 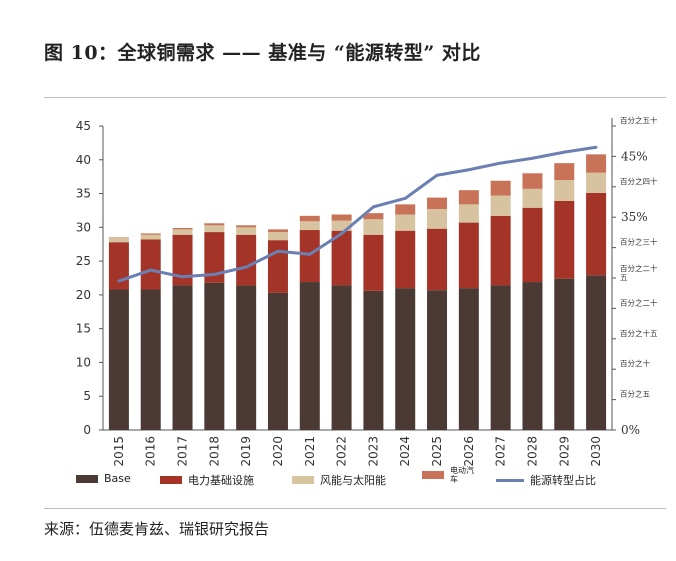 I want to click on y-left-tick-label: 5, so click(x=87, y=396).